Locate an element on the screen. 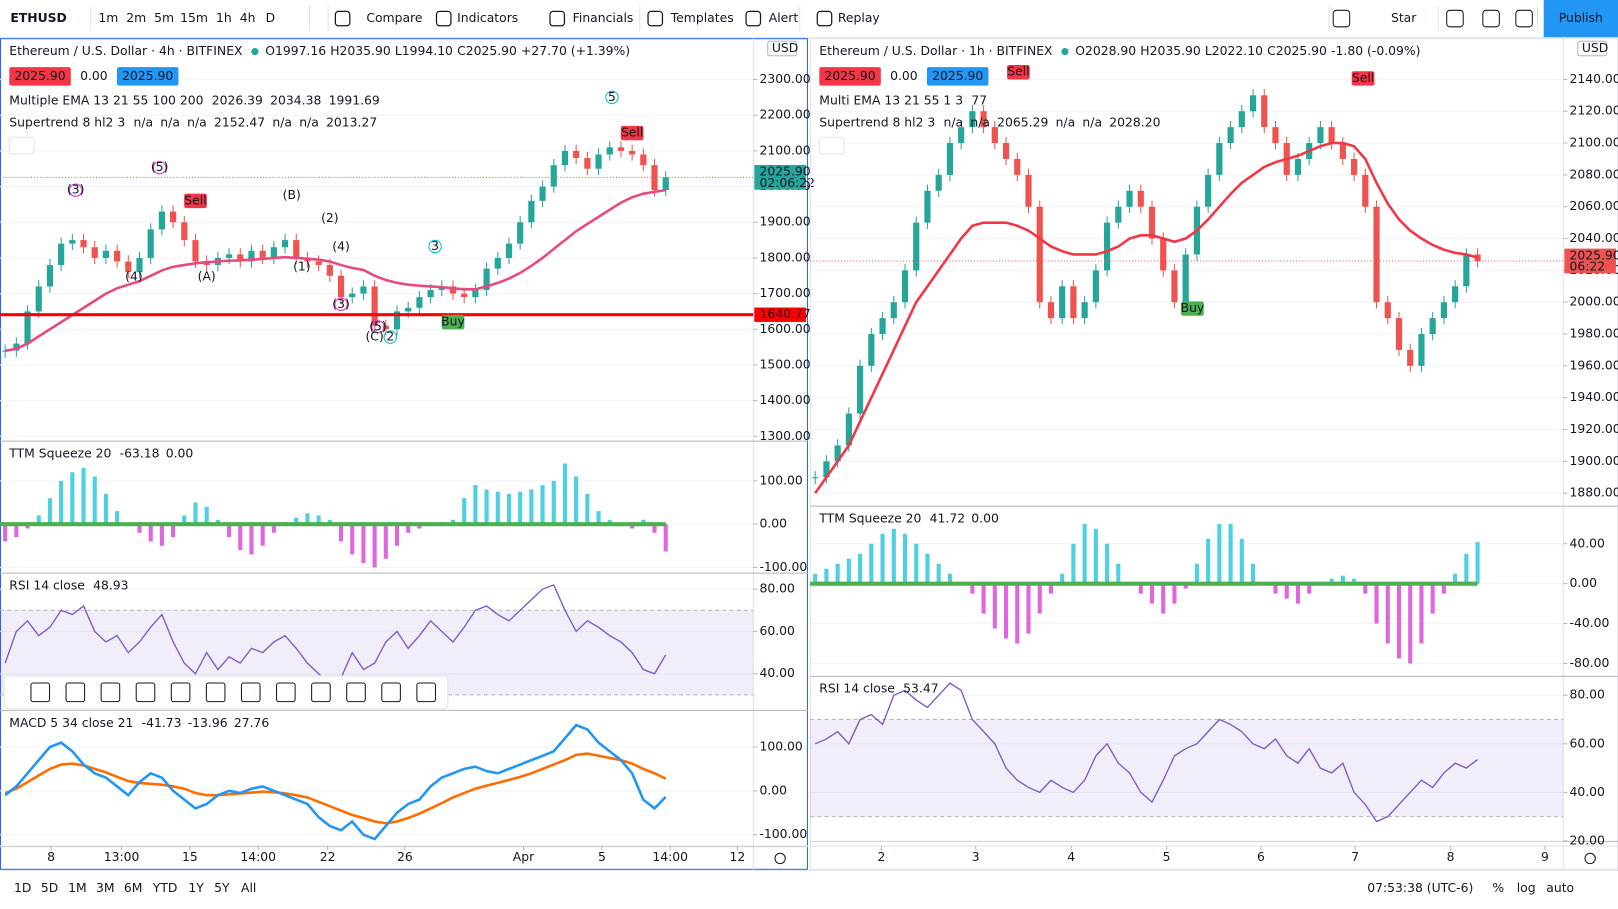 Image resolution: width=1618 pixels, height=909 pixels. interval: 5m is located at coordinates (164, 18).